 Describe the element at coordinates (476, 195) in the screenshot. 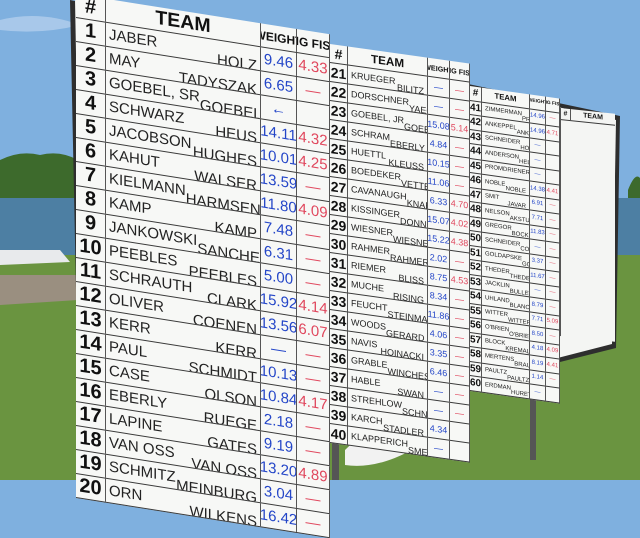

I see `row-number: 47` at that location.